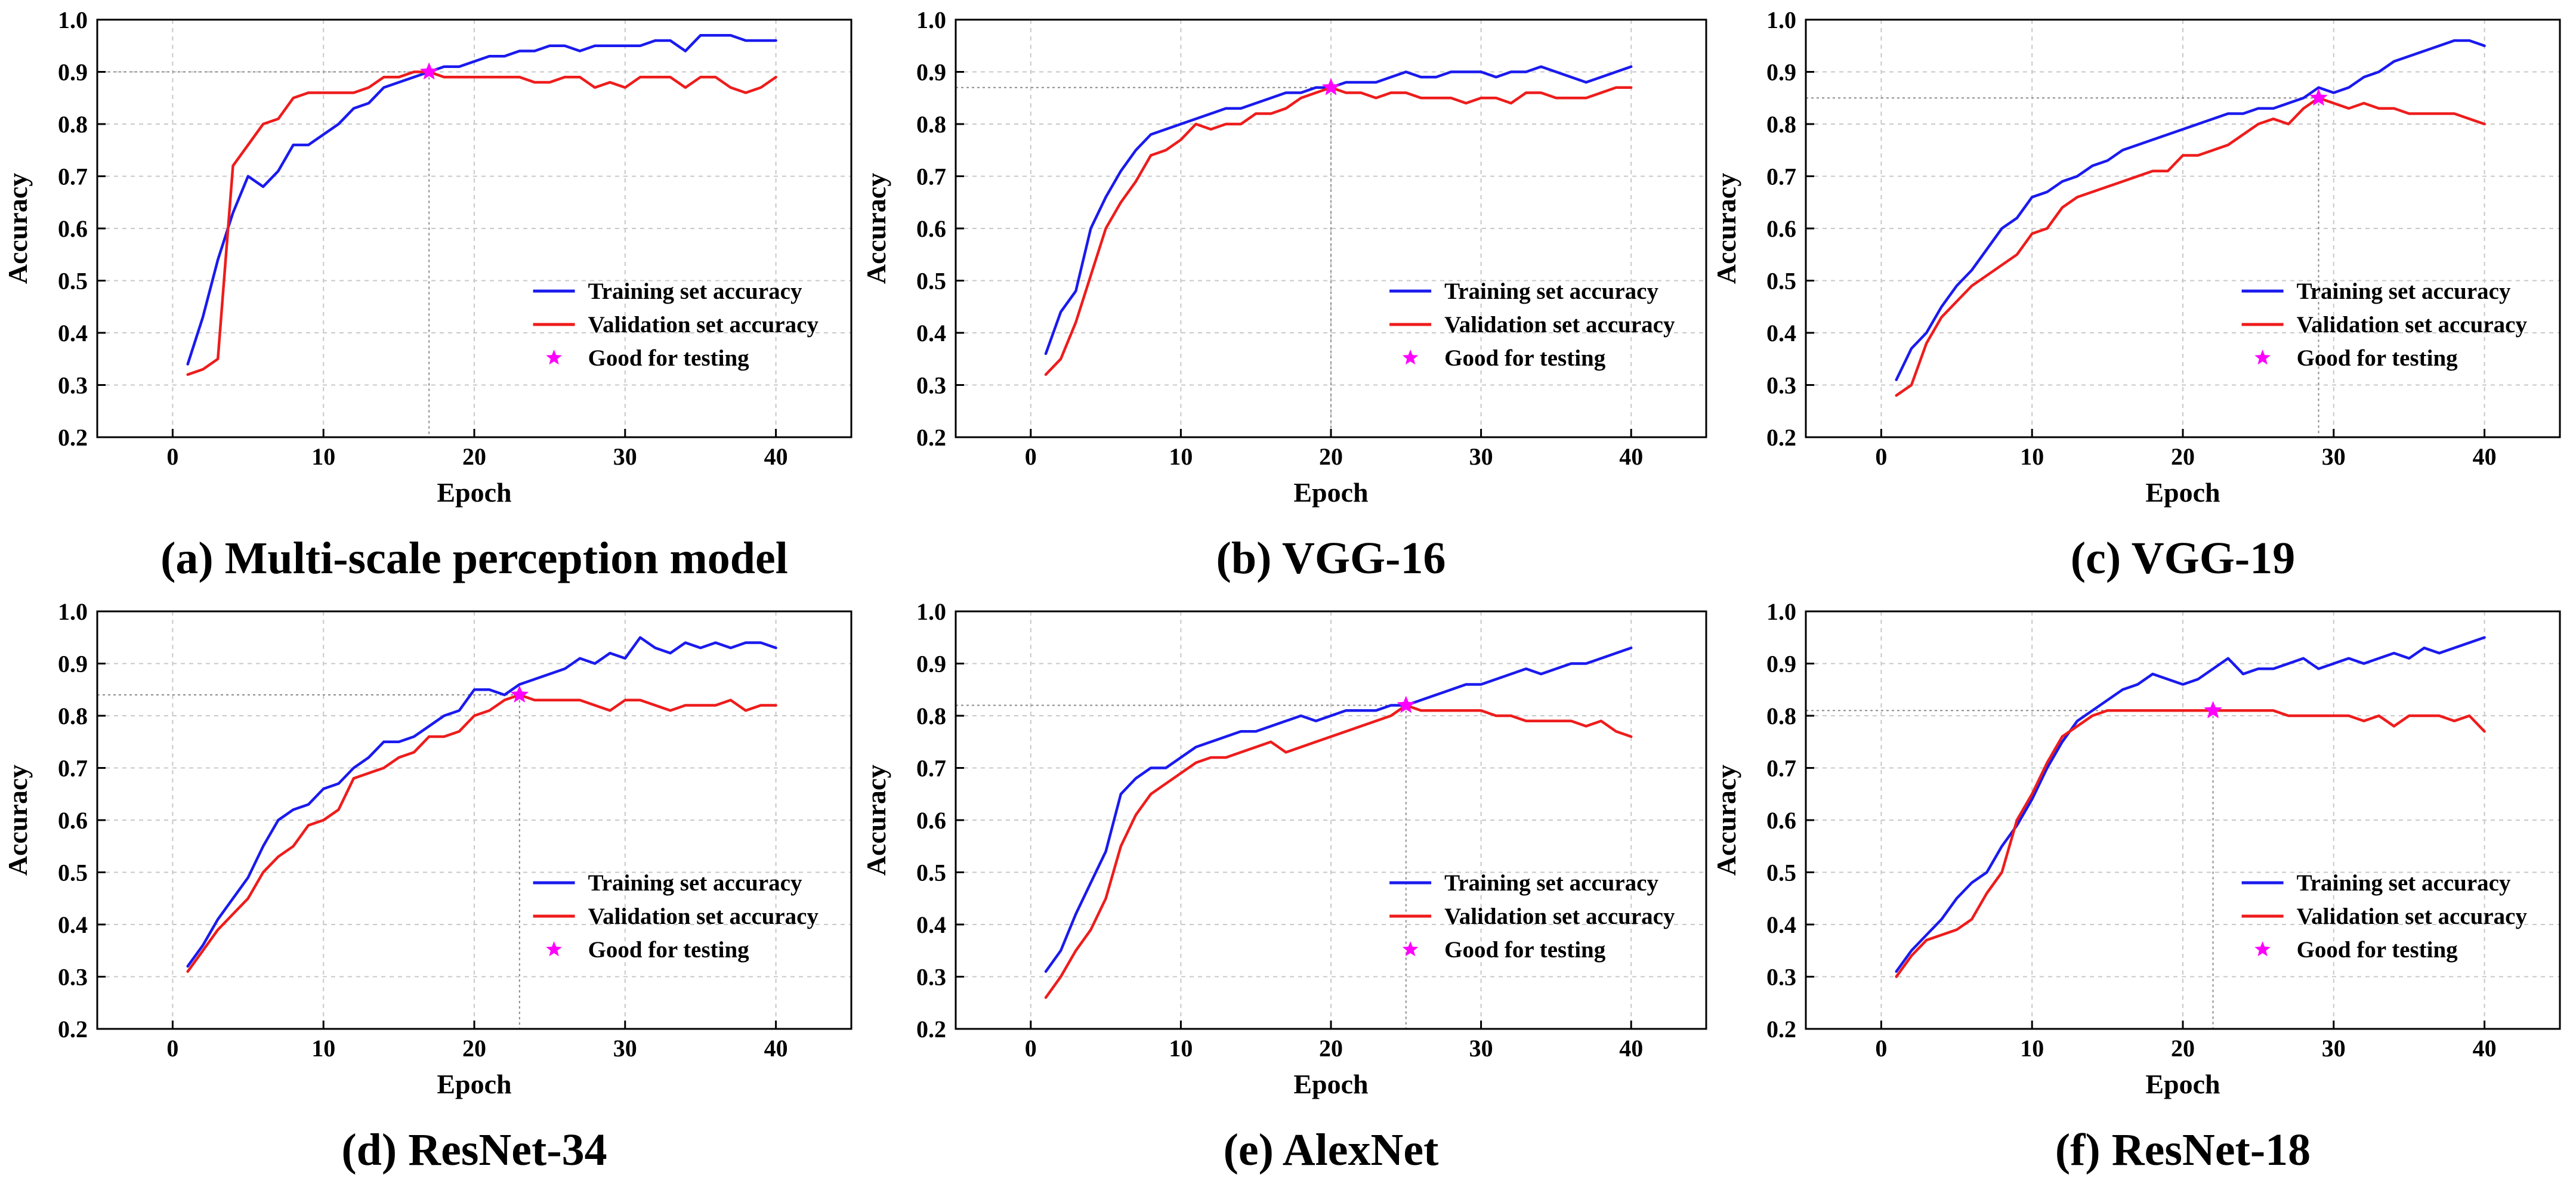  I want to click on chart-caption: (f) ResNet-18, so click(2183, 1150).